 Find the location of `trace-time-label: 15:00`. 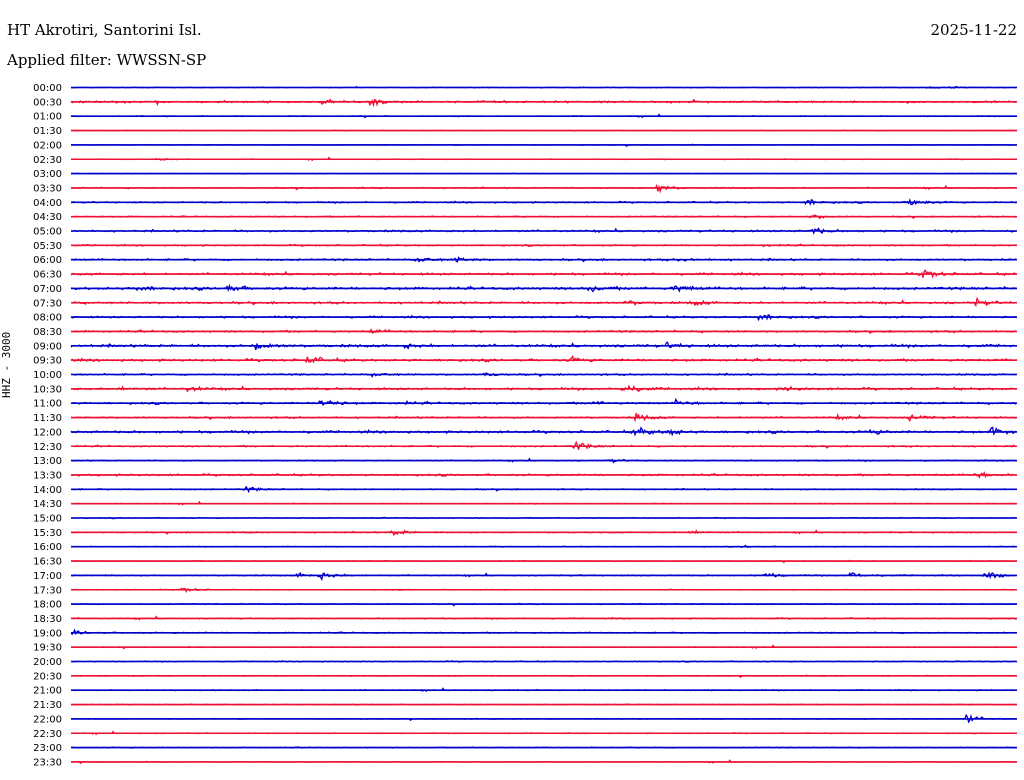

trace-time-label: 15:00 is located at coordinates (47, 519).